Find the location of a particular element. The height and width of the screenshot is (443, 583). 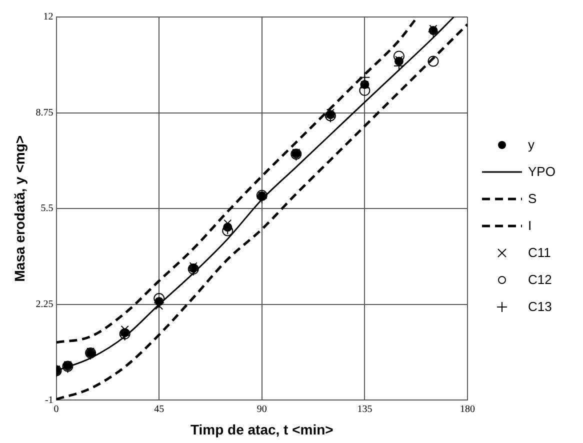

legend-label: C12 is located at coordinates (540, 279).